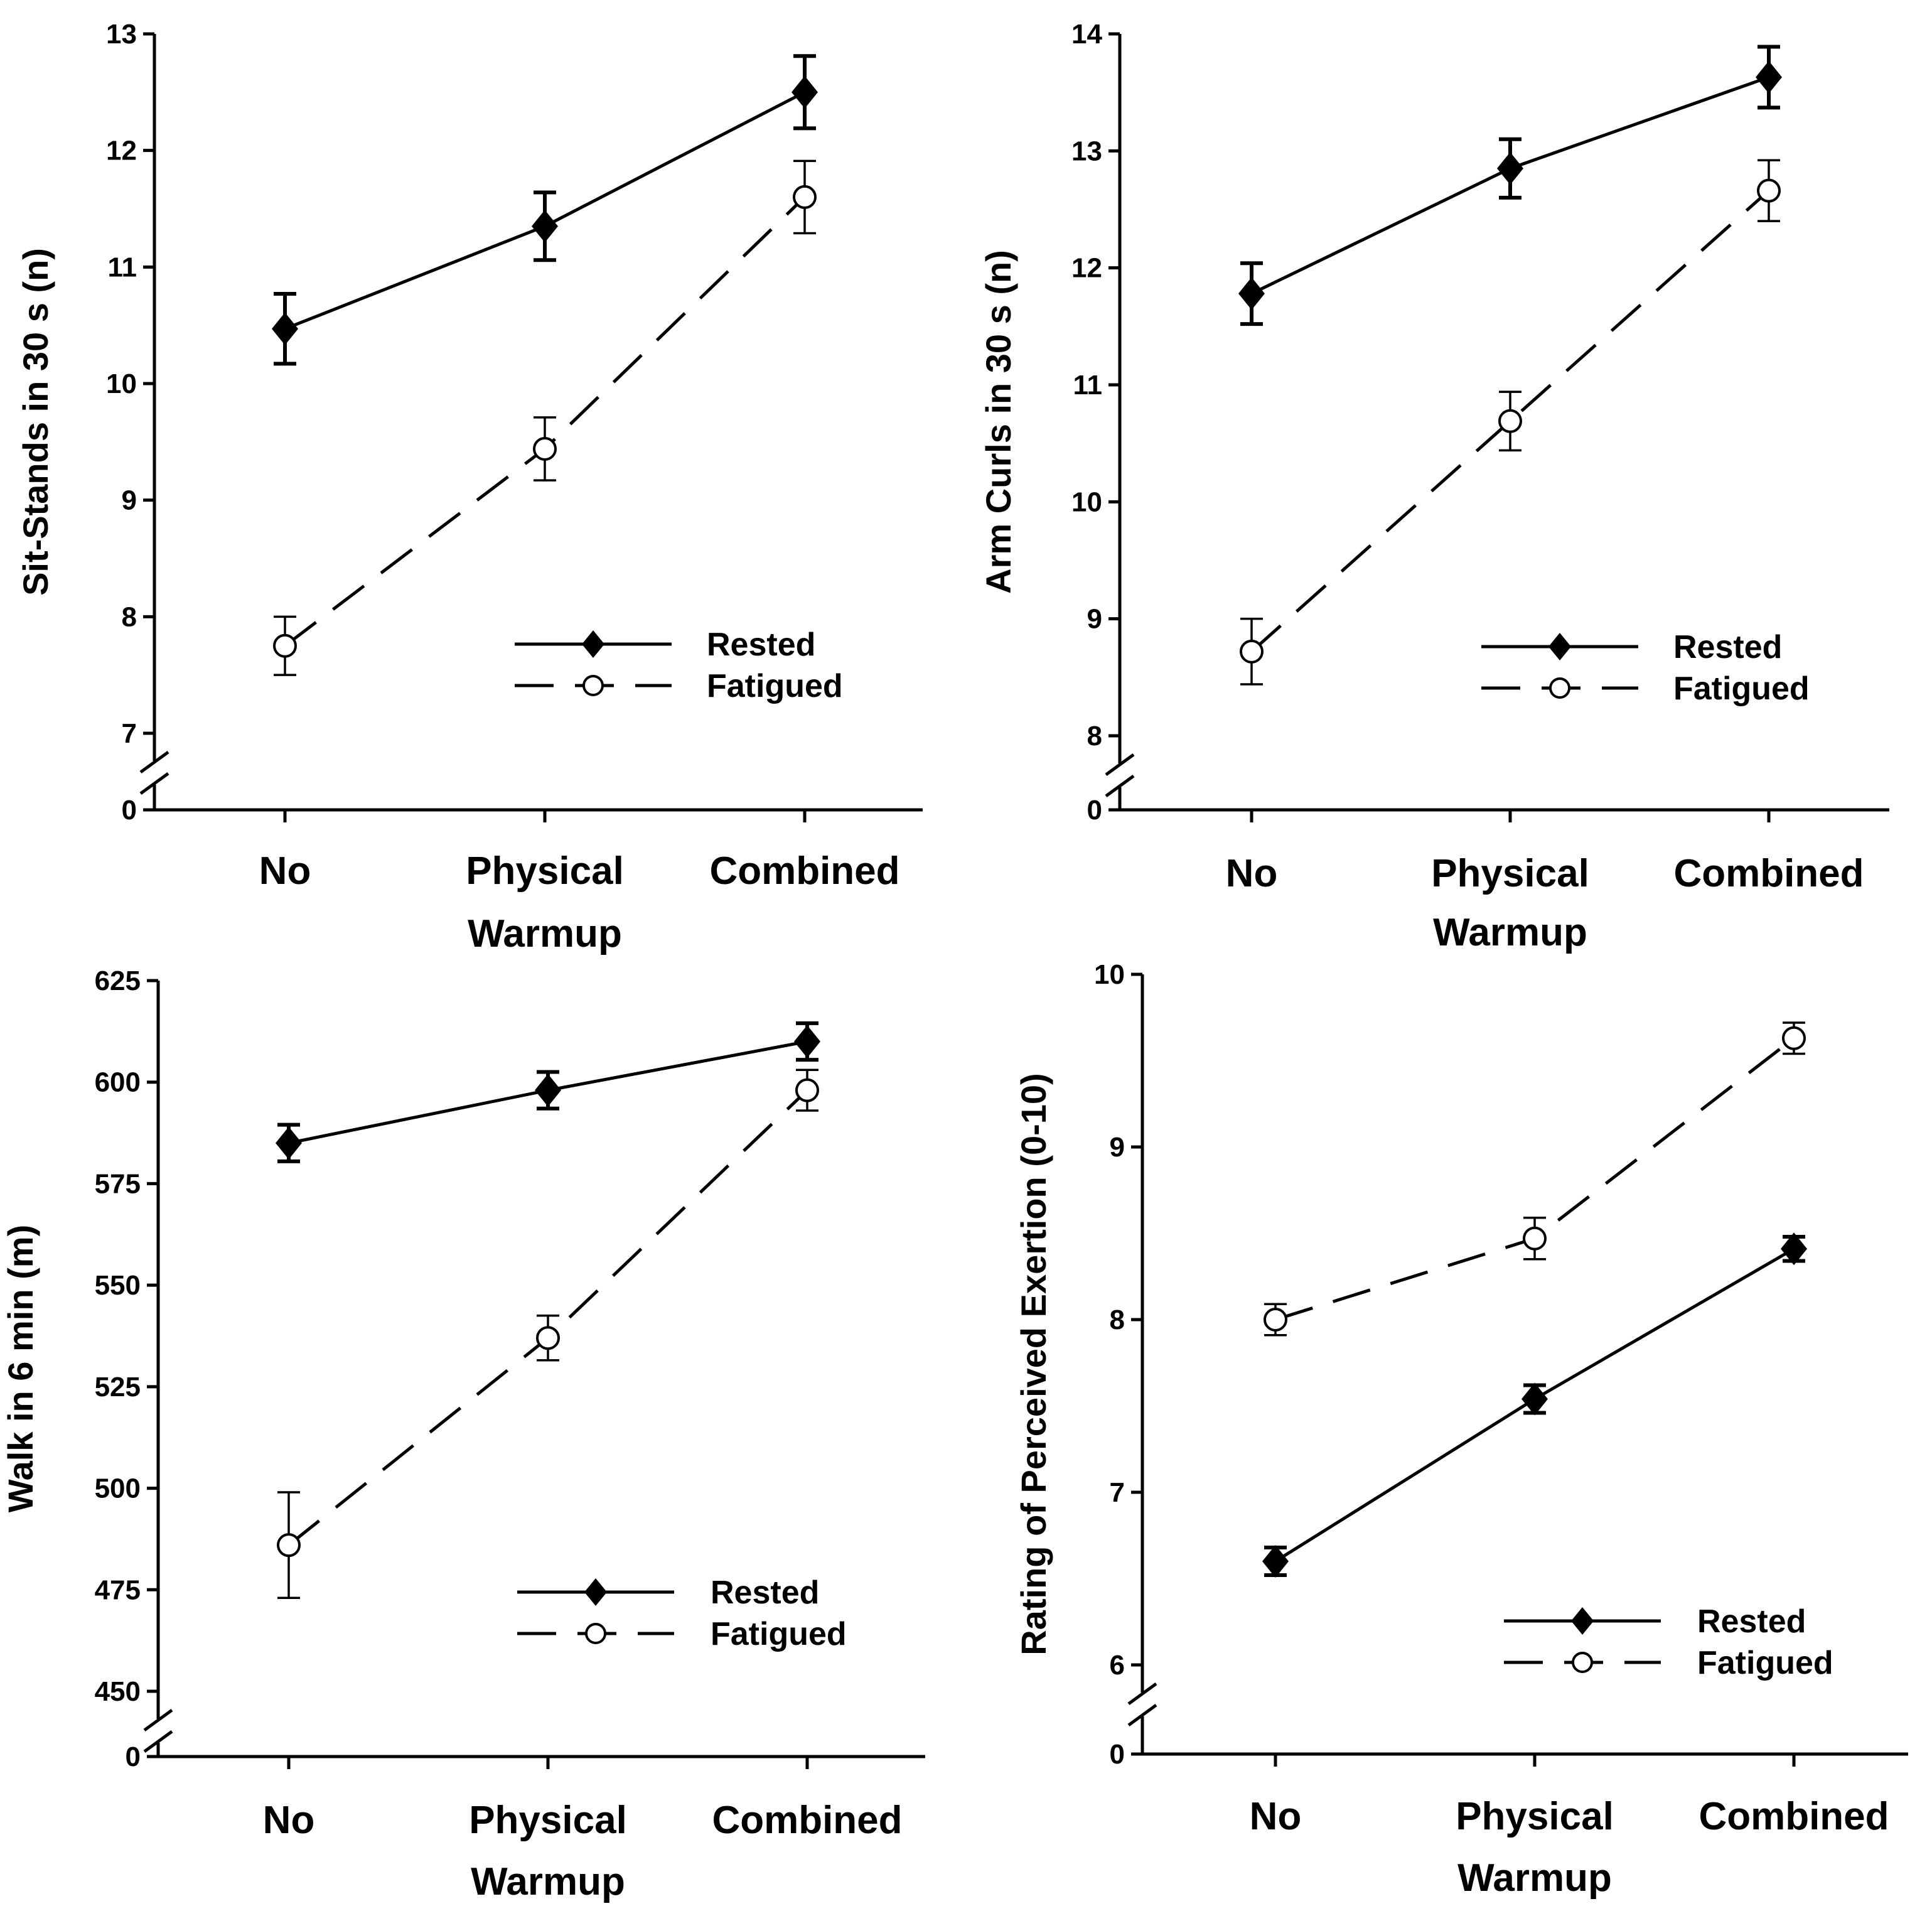  What do you see at coordinates (118, 1488) in the screenshot?
I see `y-tick-label: 500` at bounding box center [118, 1488].